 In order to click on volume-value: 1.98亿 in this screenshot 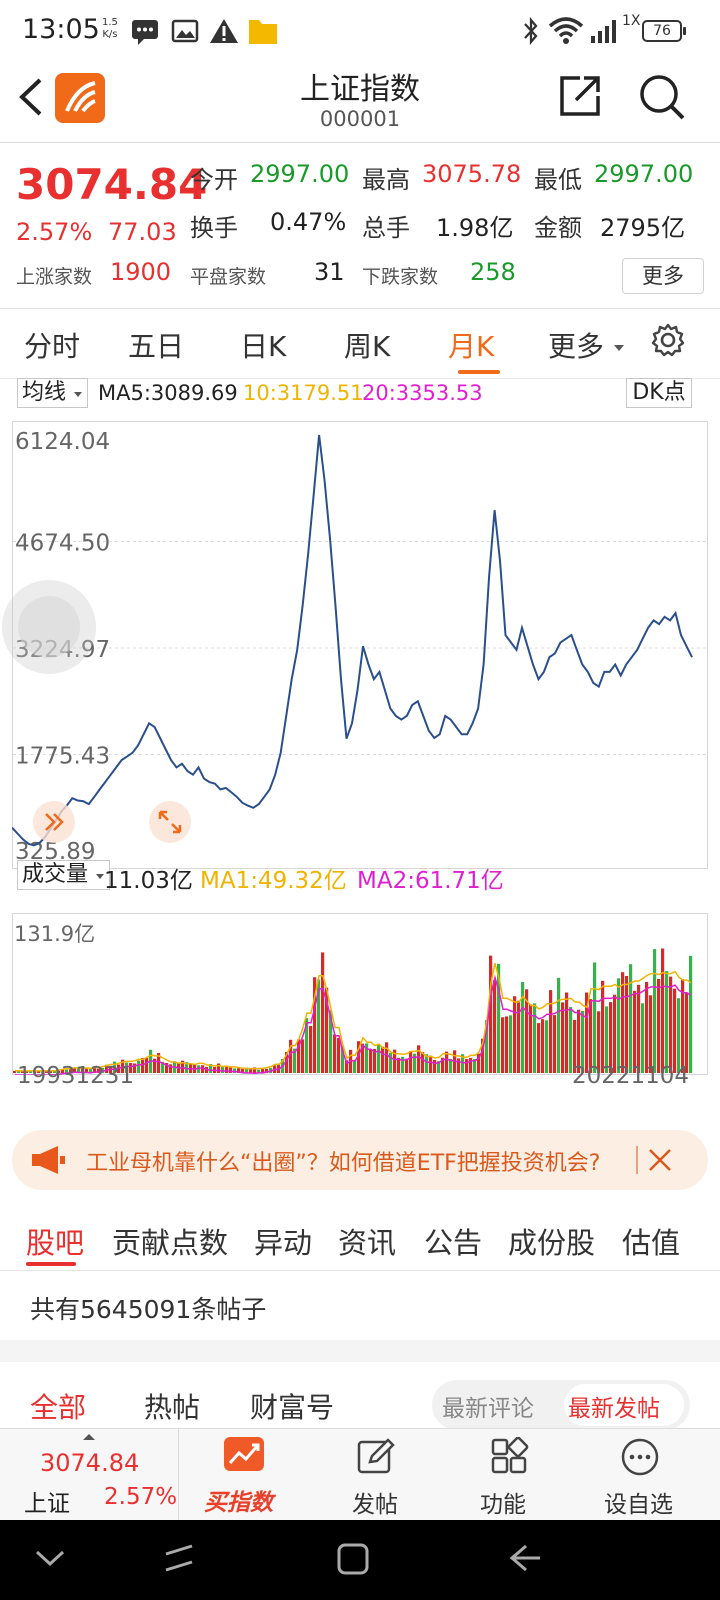, I will do `click(475, 228)`.